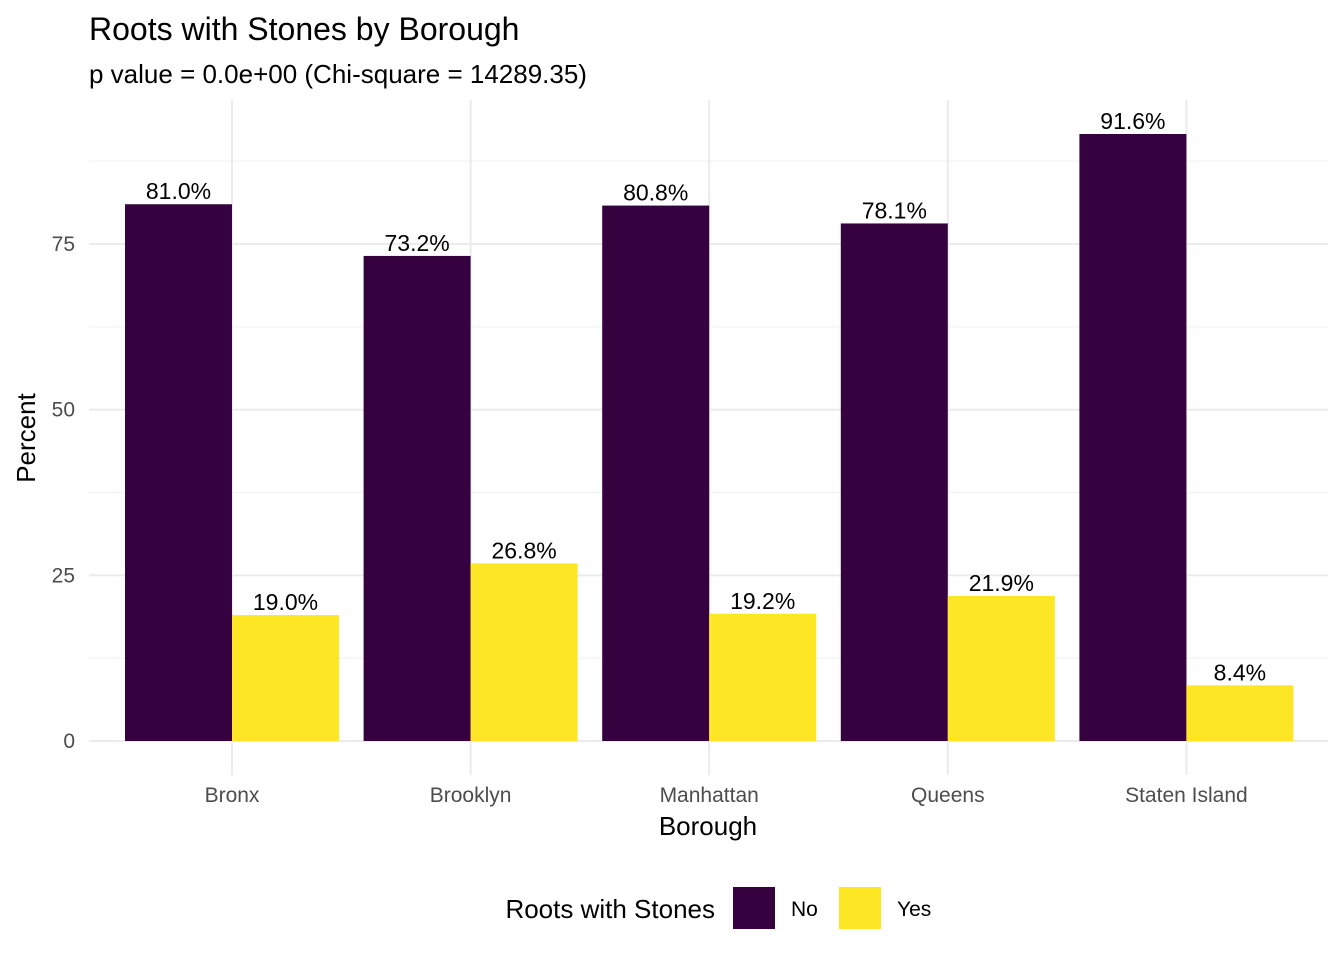  I want to click on data-label: 26.8%, so click(523, 550).